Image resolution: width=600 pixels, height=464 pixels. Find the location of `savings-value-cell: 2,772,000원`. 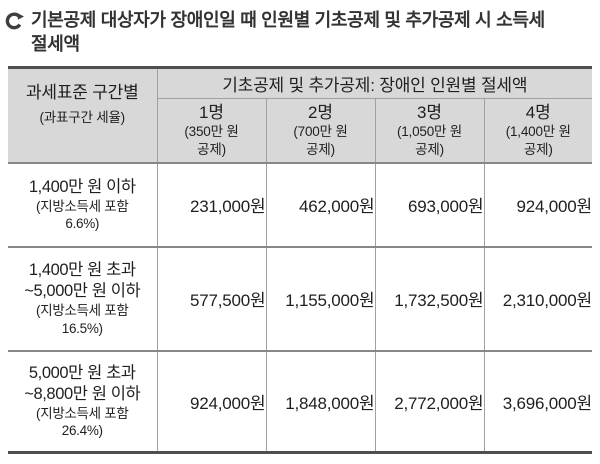

savings-value-cell: 2,772,000원 is located at coordinates (429, 401).